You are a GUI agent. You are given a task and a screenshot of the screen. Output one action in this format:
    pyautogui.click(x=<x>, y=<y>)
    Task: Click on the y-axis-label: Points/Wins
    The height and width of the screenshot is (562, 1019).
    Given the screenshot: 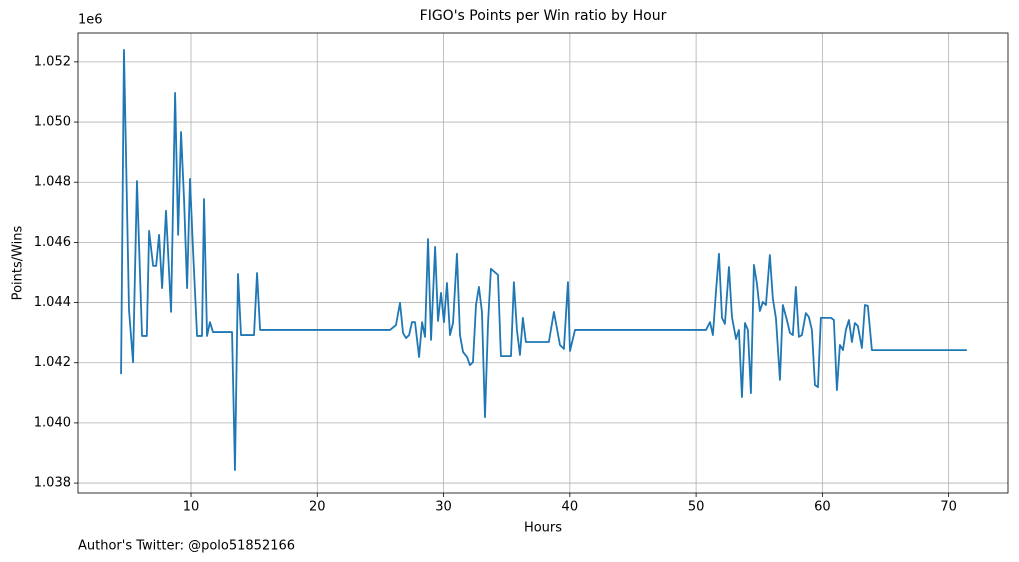 What is the action you would take?
    pyautogui.click(x=18, y=262)
    